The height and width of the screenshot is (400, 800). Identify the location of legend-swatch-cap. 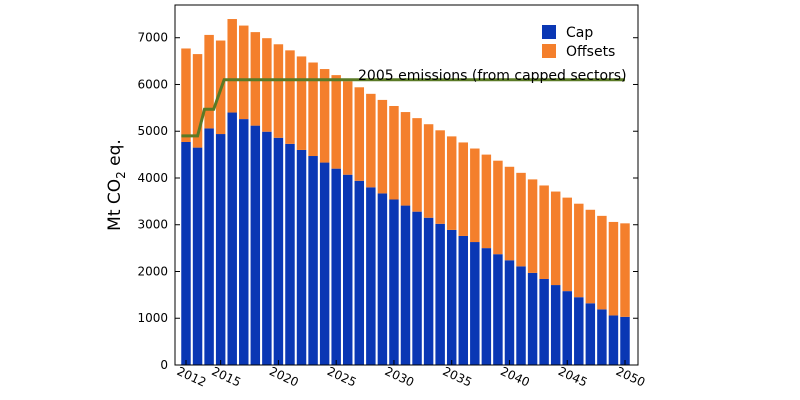
(549, 32).